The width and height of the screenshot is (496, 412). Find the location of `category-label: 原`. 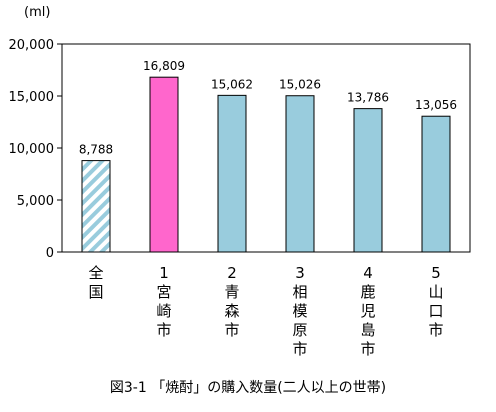

category-label: 原 is located at coordinates (299, 330).